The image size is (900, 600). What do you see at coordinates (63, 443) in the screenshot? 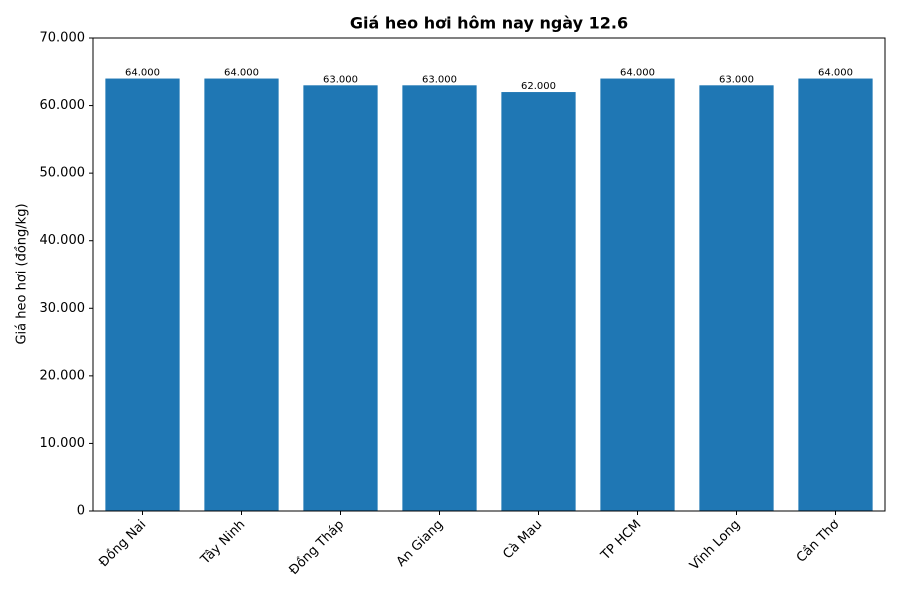
I see `y-tick-label: 10.000` at bounding box center [63, 443].